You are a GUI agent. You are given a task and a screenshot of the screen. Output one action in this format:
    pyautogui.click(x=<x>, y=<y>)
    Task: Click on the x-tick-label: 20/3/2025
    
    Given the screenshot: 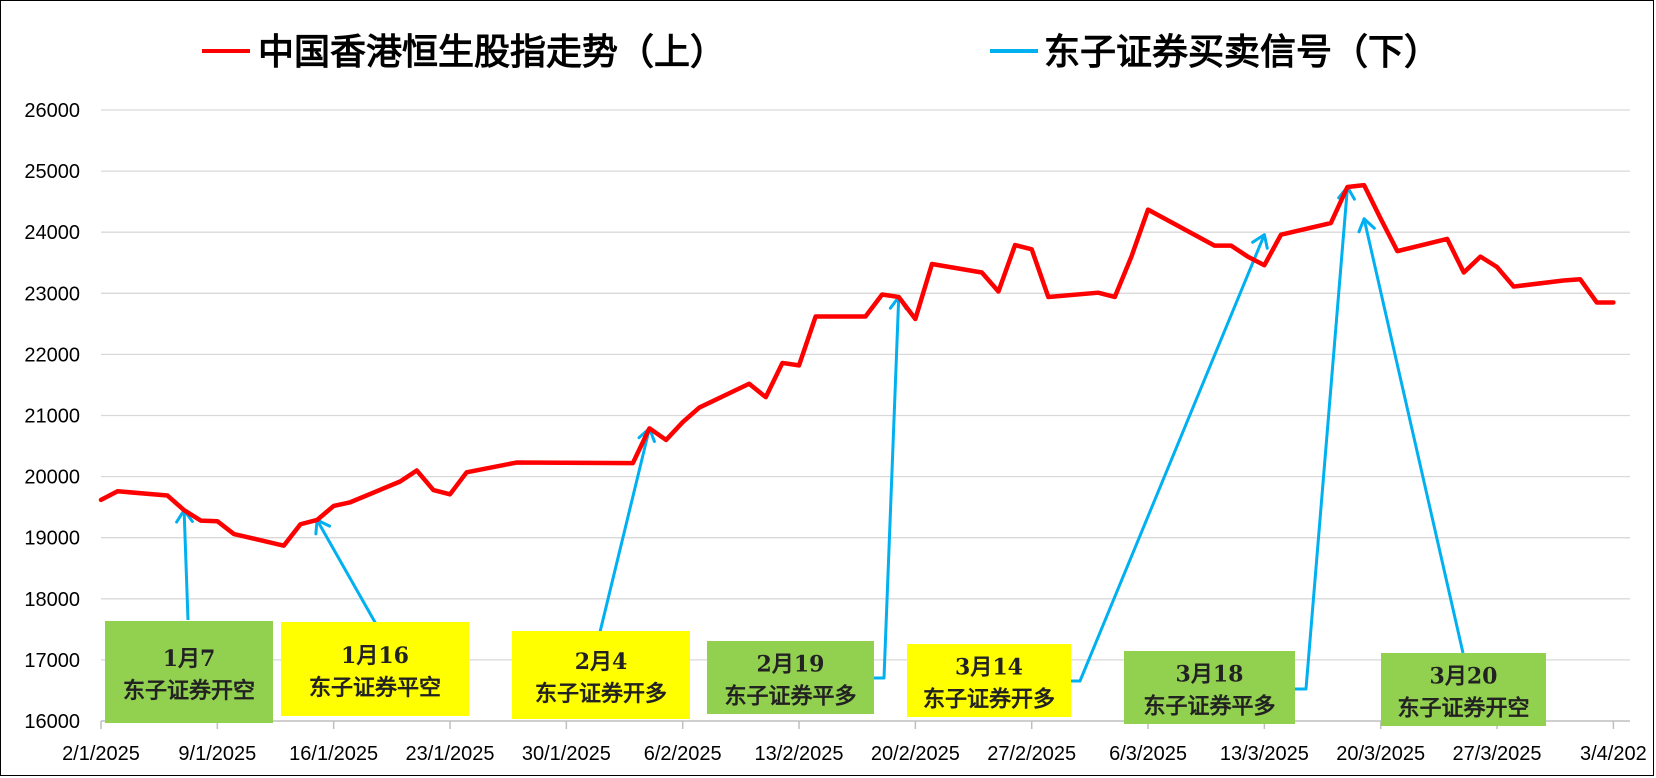 What is the action you would take?
    pyautogui.click(x=1380, y=754)
    